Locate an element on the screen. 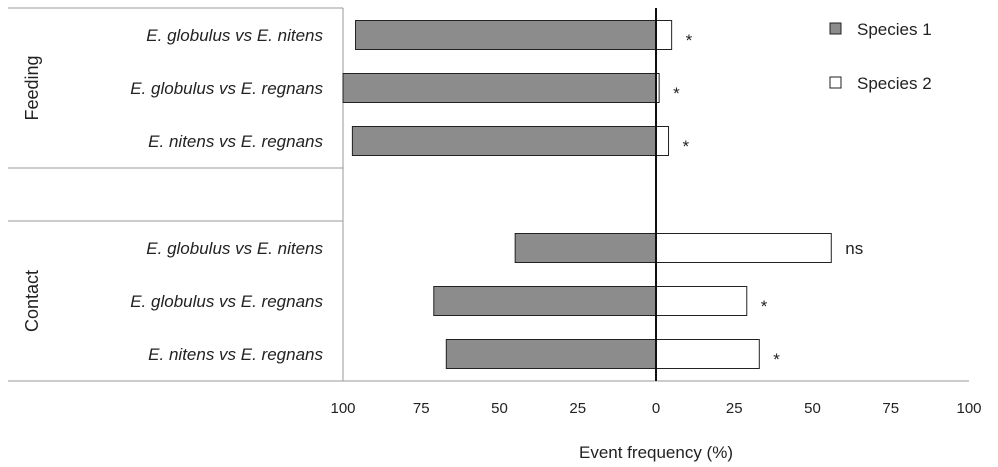 This screenshot has width=998, height=467. legend-label: Species 2 is located at coordinates (894, 83).